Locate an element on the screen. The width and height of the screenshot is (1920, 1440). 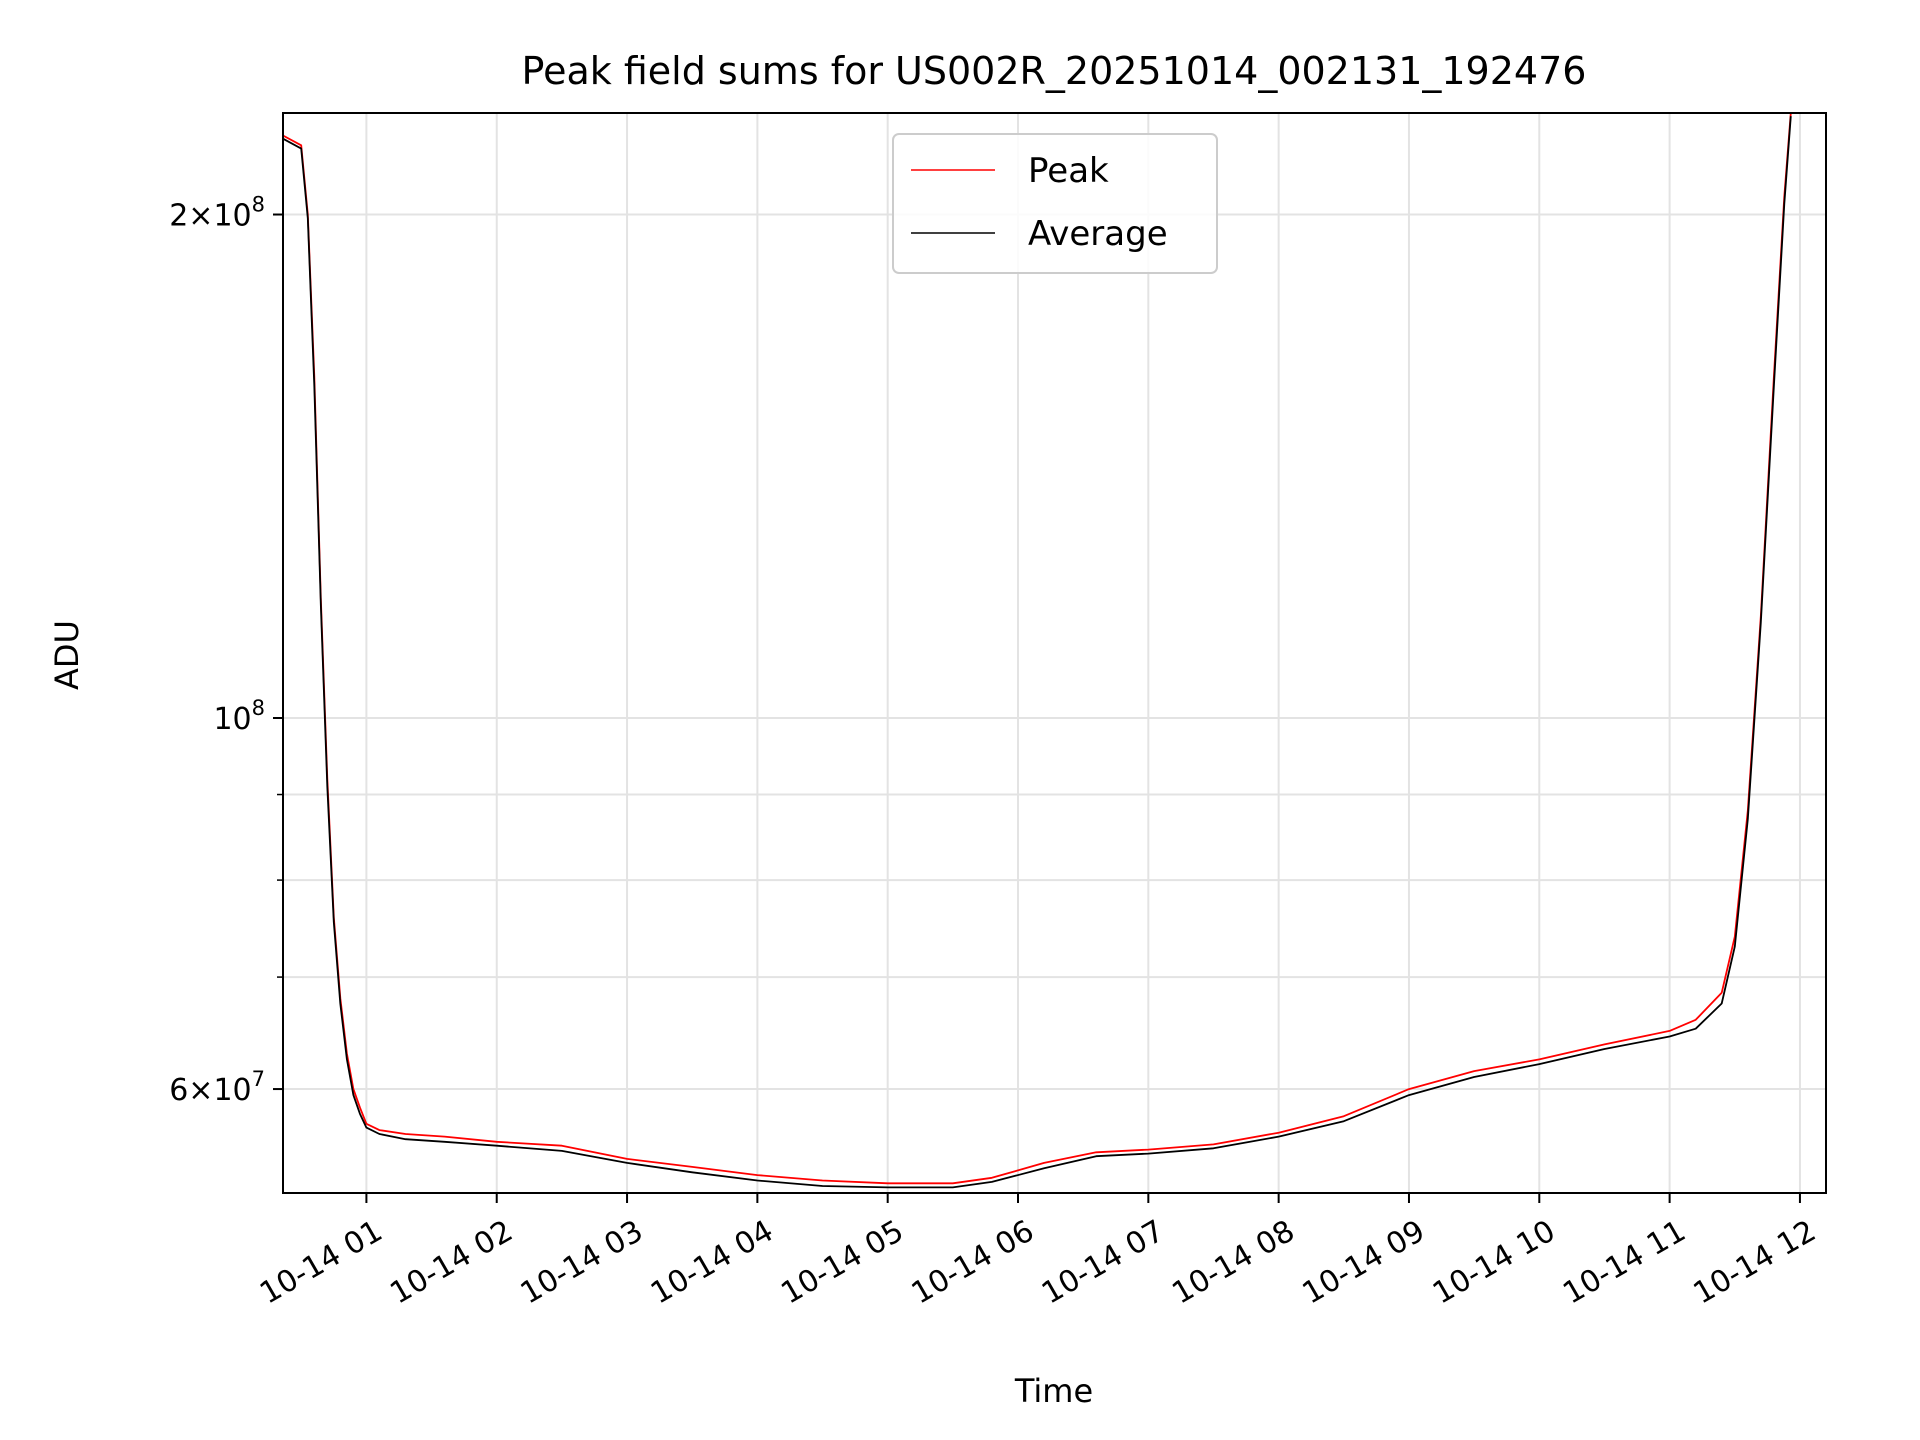
y-tick-label: 6×107 is located at coordinates (217, 1087).